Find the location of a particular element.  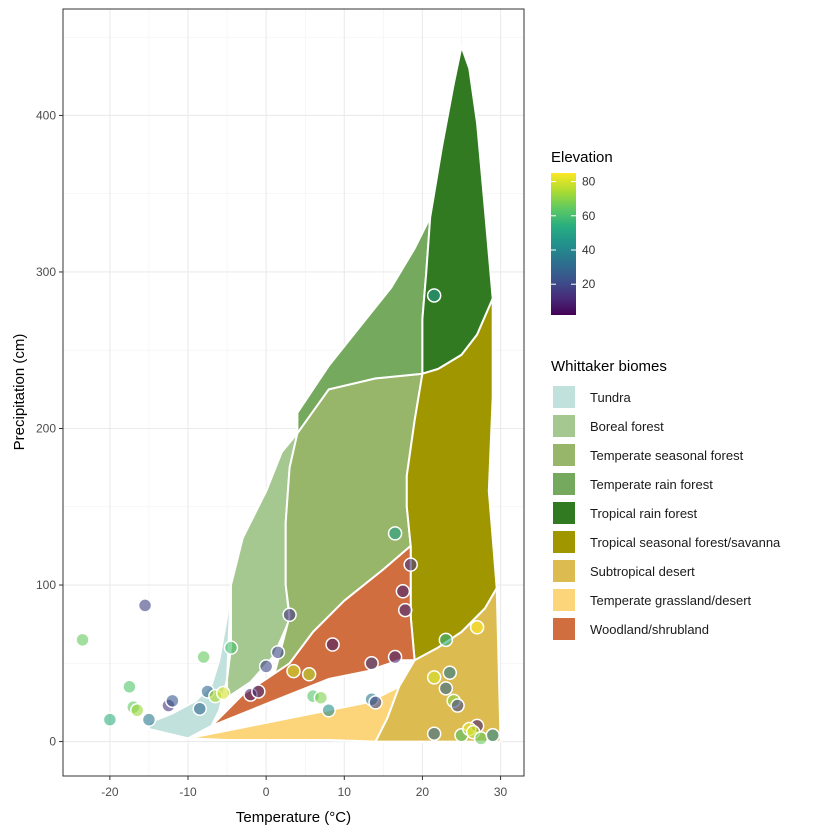

y-tick-label: 0 is located at coordinates (52, 742).